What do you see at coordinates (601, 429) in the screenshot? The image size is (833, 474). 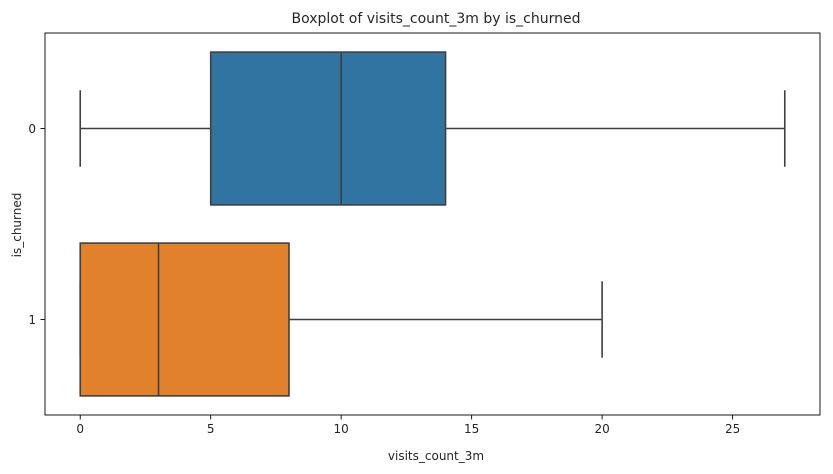 I see `x-tick-label-20: 20` at bounding box center [601, 429].